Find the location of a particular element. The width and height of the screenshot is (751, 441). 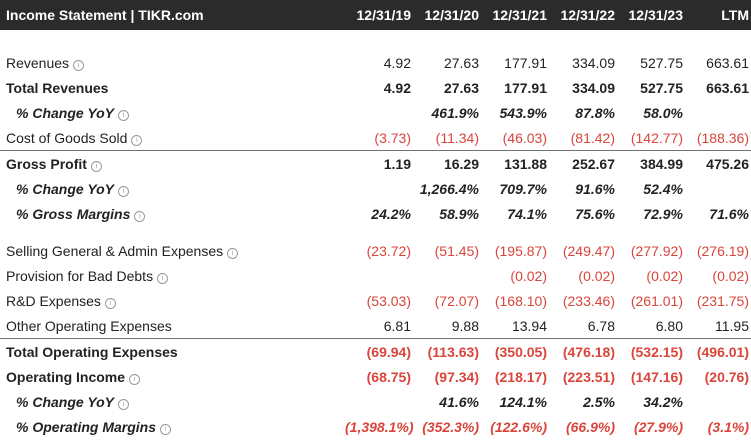

value-cell: (68.75) is located at coordinates (388, 376).